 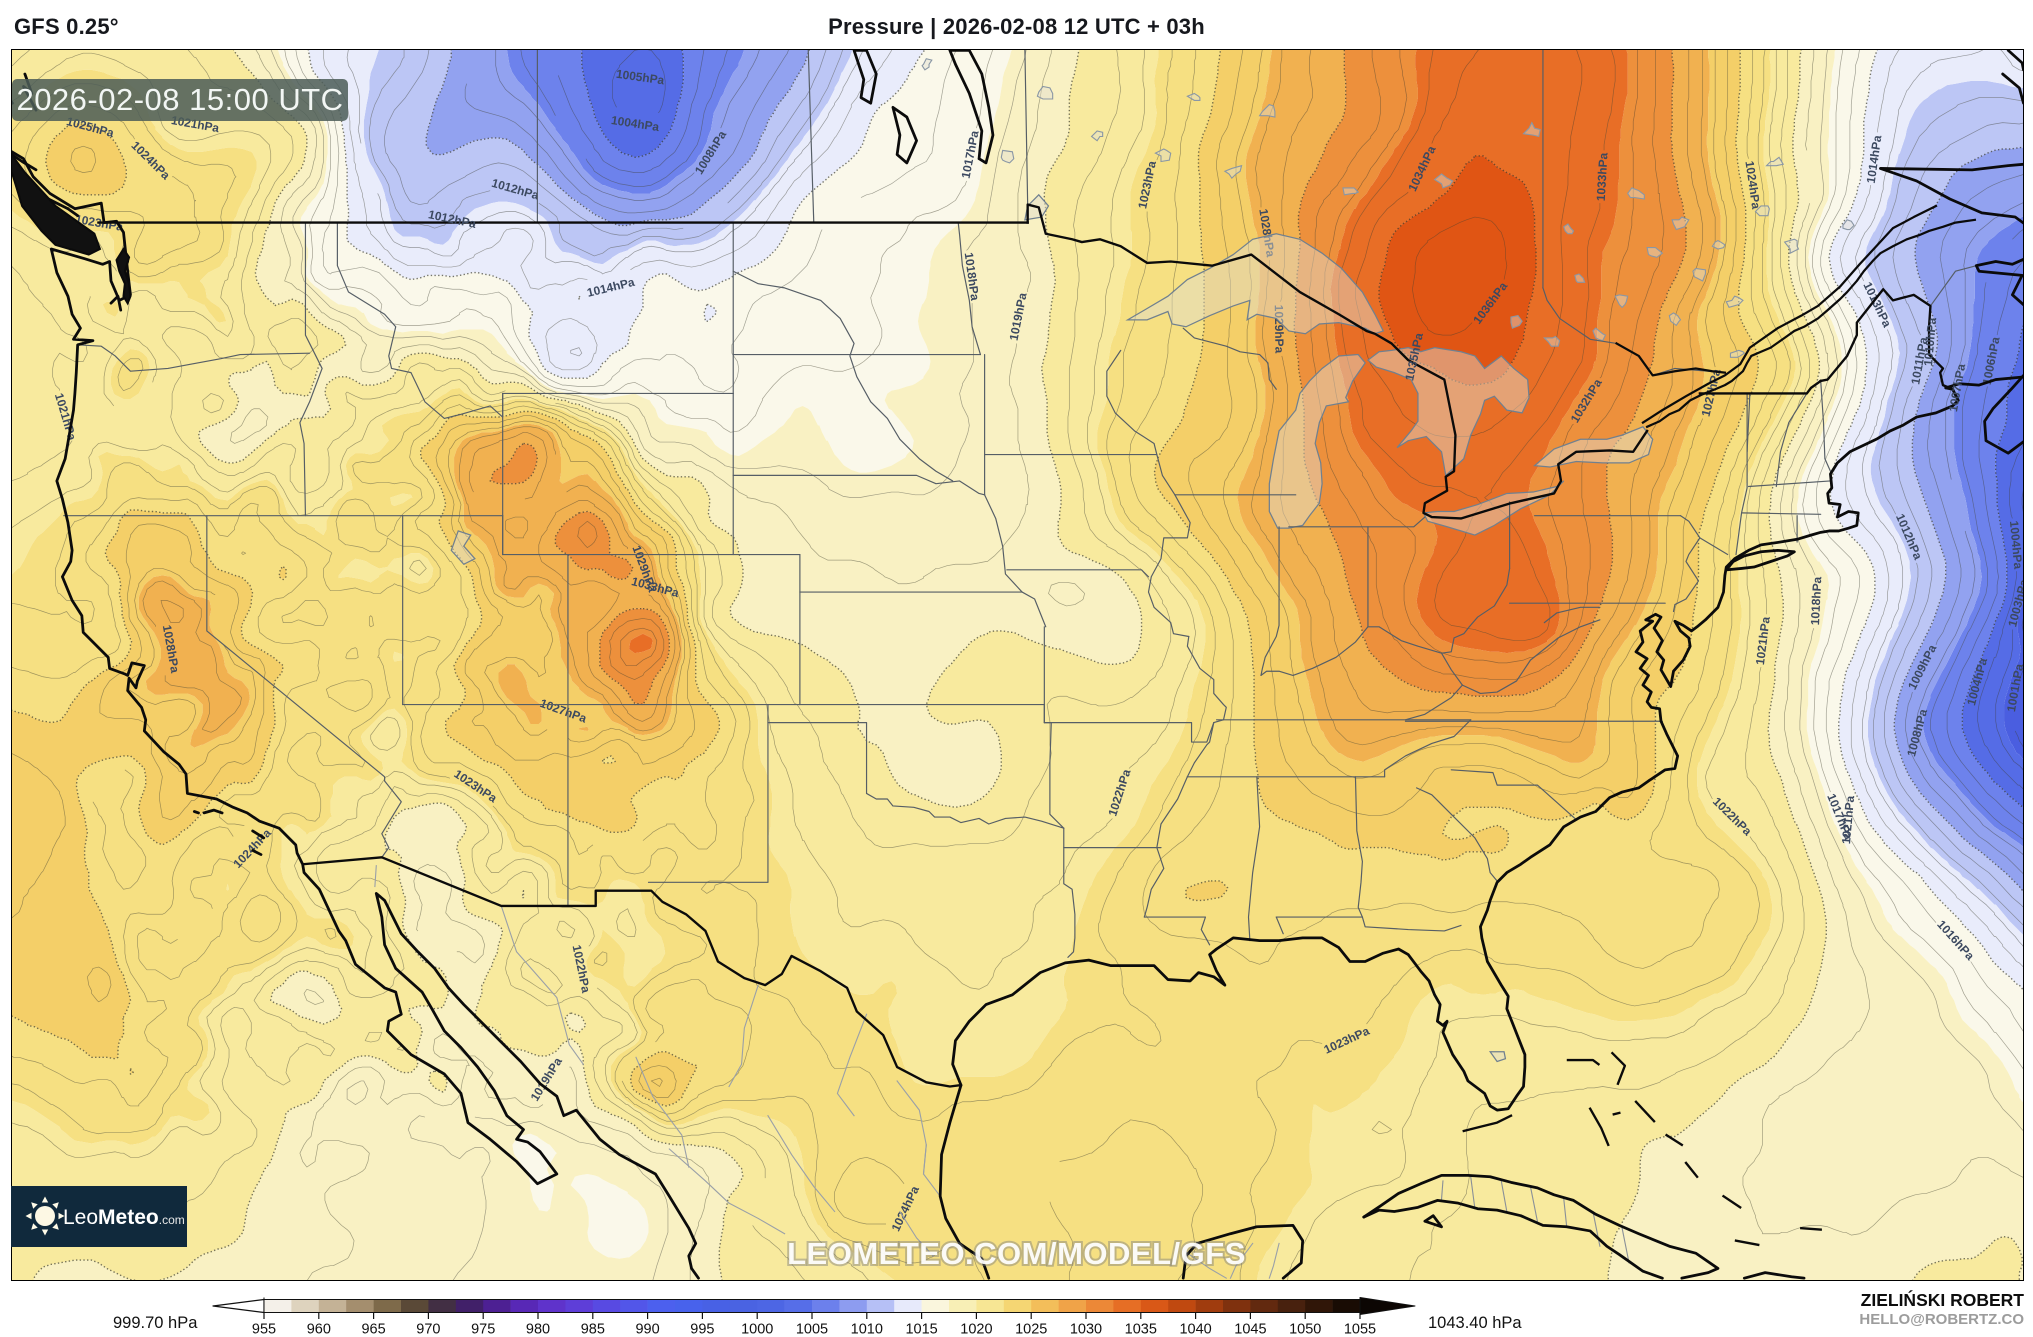 What do you see at coordinates (319, 1329) in the screenshot?
I see `svg-text: 960` at bounding box center [319, 1329].